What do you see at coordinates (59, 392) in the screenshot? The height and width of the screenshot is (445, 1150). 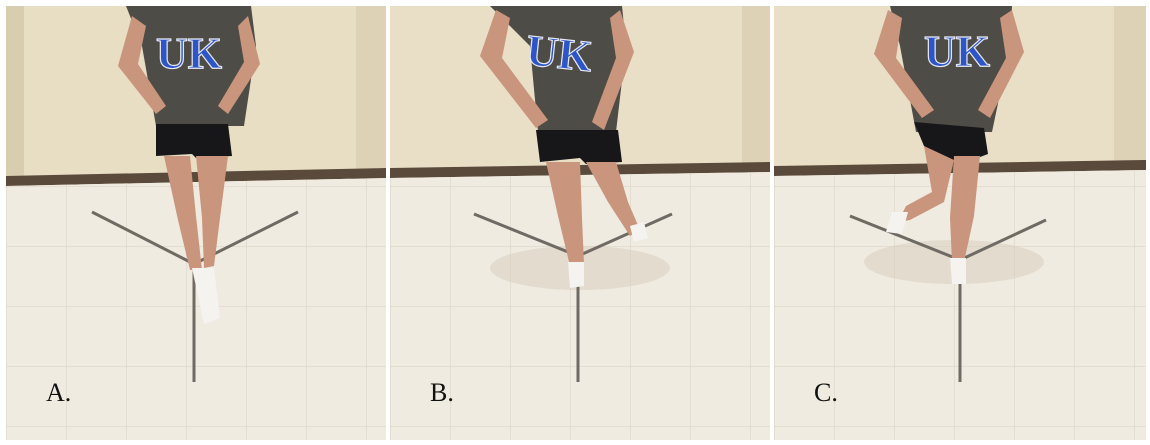 I see `panel-label-a: A.` at bounding box center [59, 392].